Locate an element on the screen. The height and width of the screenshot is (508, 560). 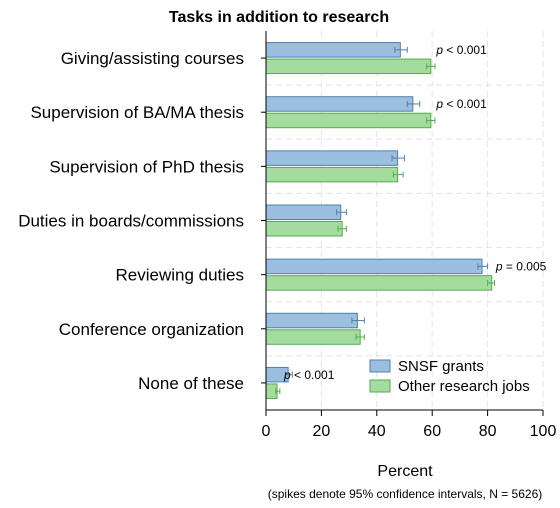
x-tick-label: 100 is located at coordinates (543, 431).